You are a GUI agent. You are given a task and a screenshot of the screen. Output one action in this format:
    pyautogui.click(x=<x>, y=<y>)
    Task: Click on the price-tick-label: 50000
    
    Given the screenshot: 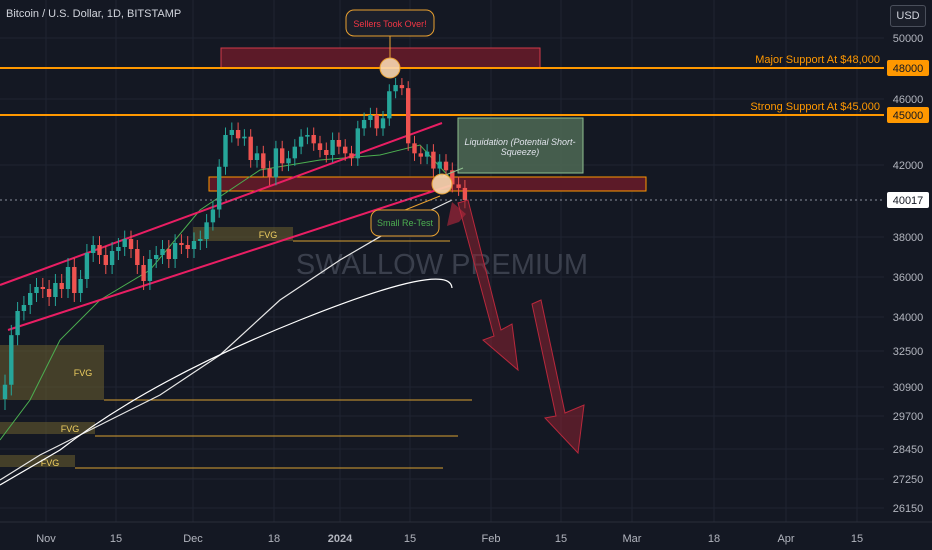 What is the action you would take?
    pyautogui.click(x=908, y=39)
    